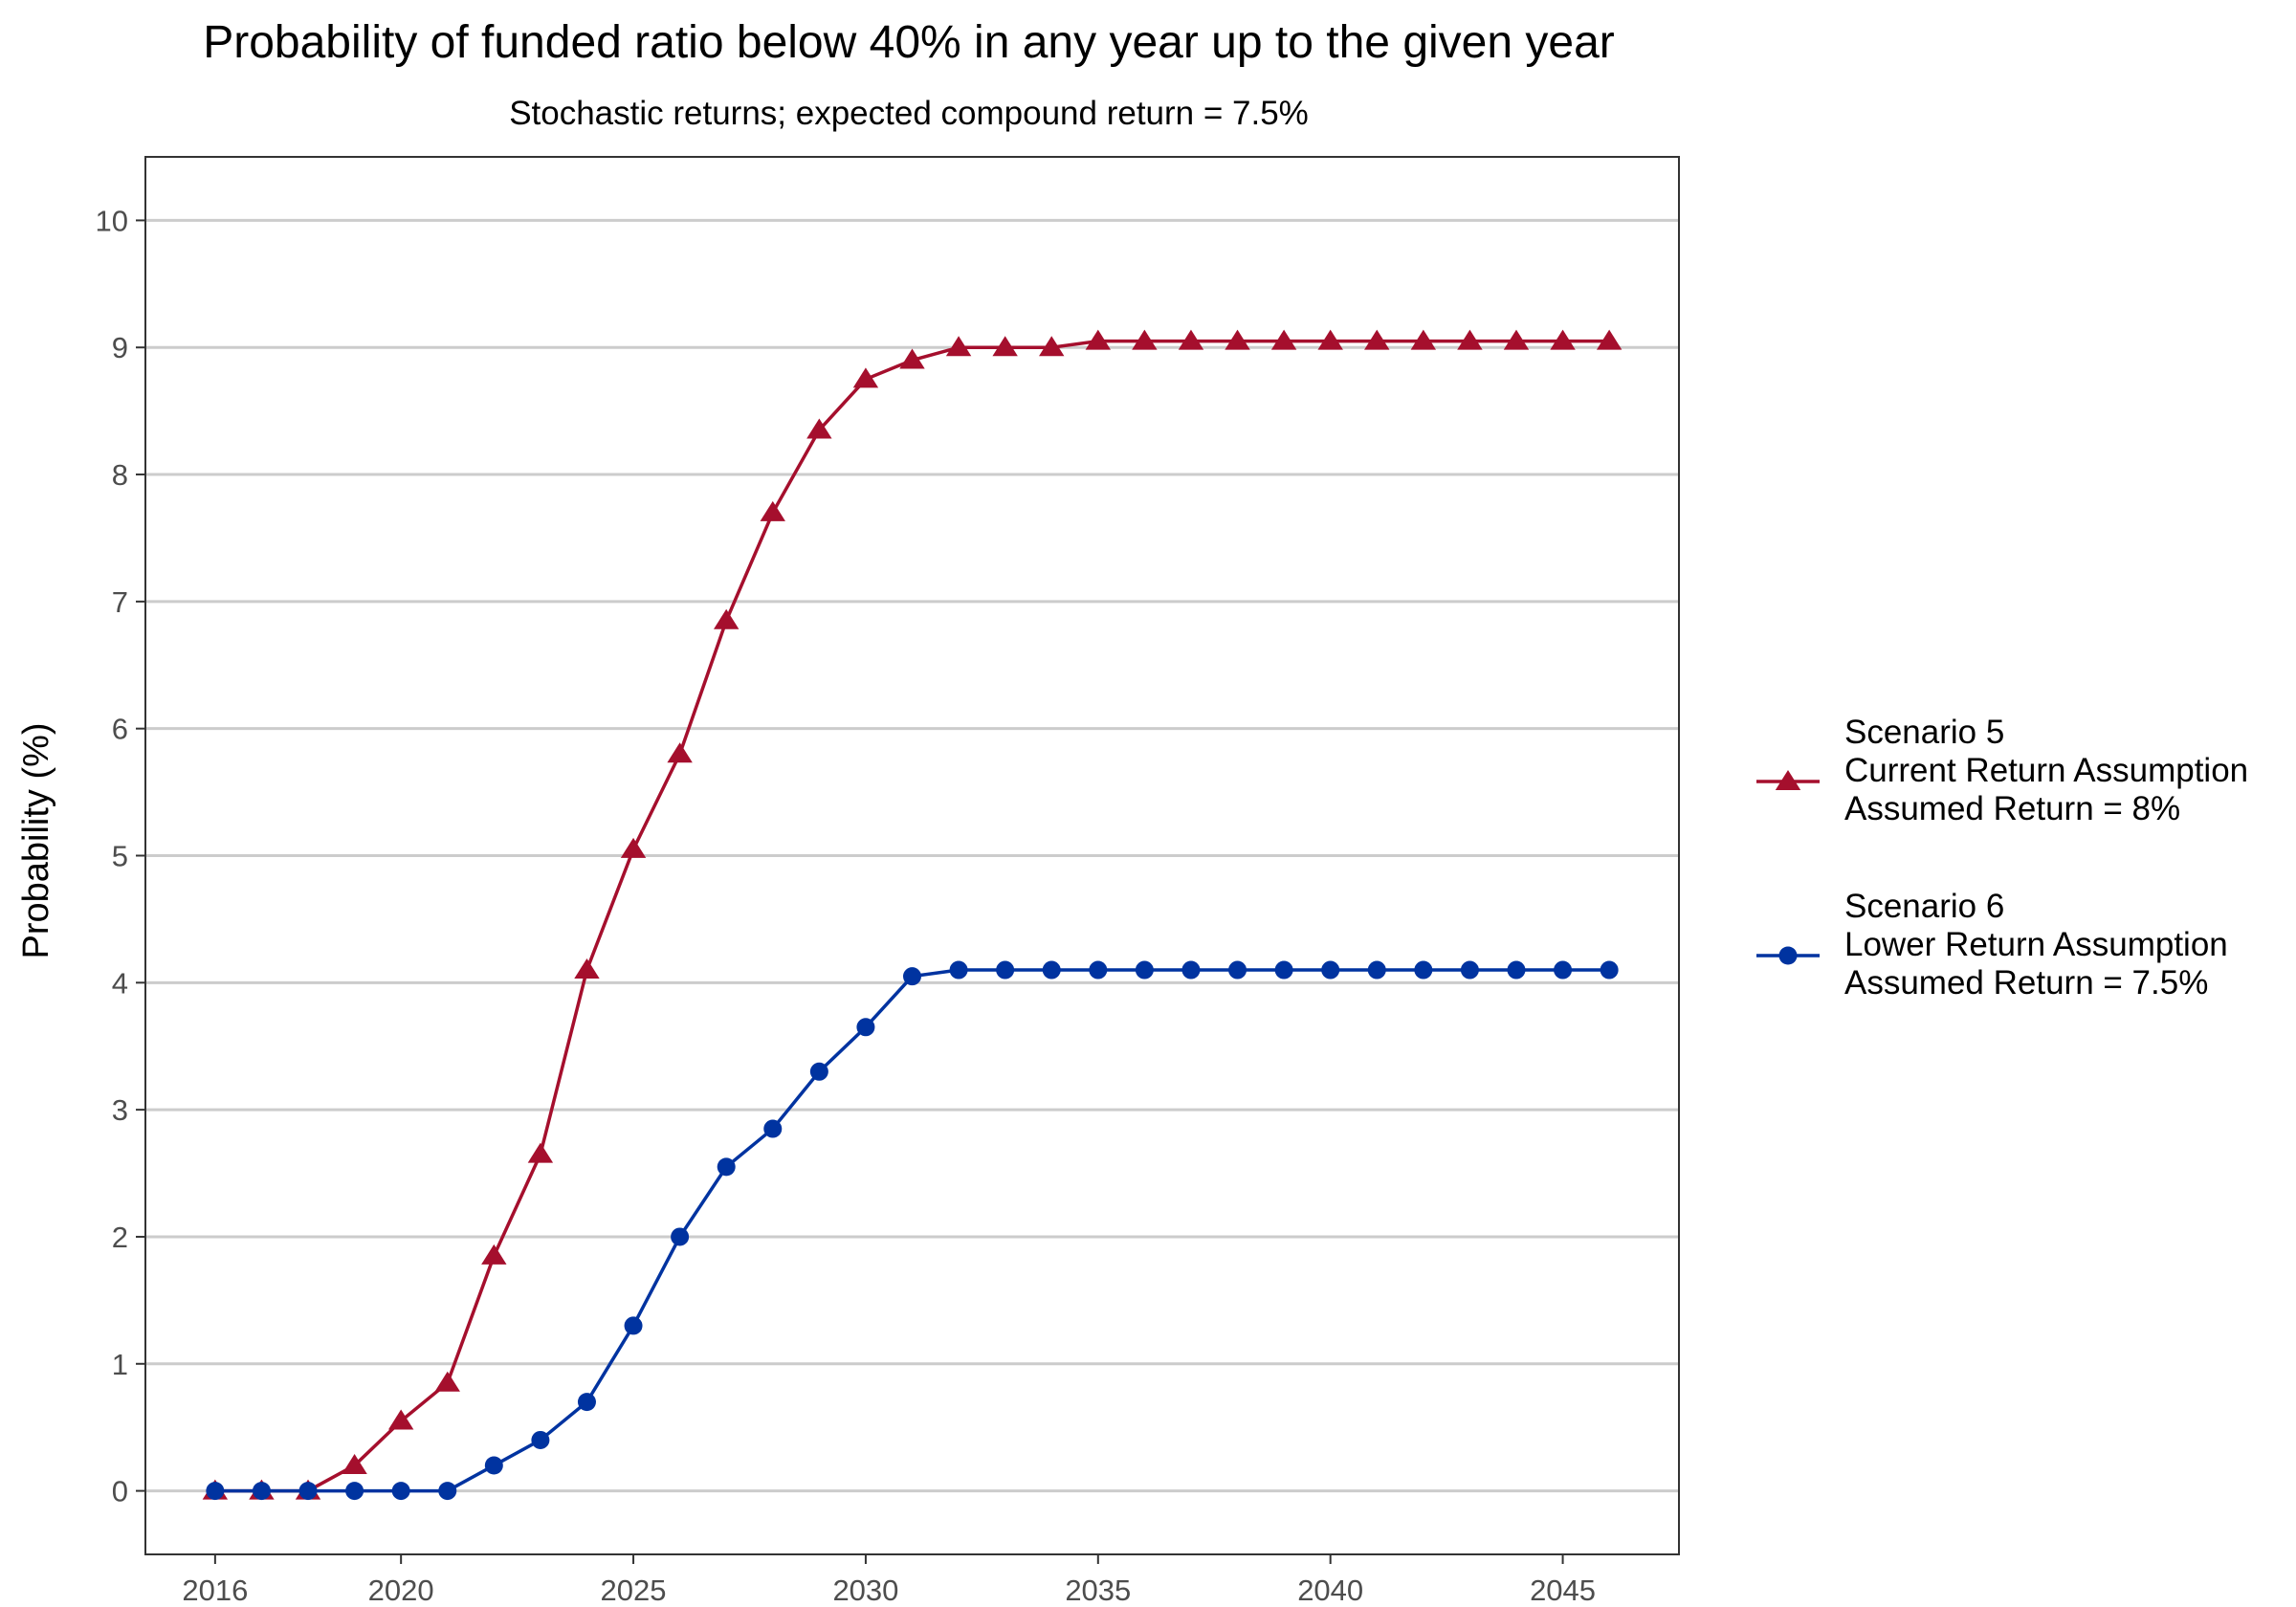 Image resolution: width=2296 pixels, height=1607 pixels. Describe the element at coordinates (1924, 732) in the screenshot. I see `legend-label: Scenario 5` at that location.